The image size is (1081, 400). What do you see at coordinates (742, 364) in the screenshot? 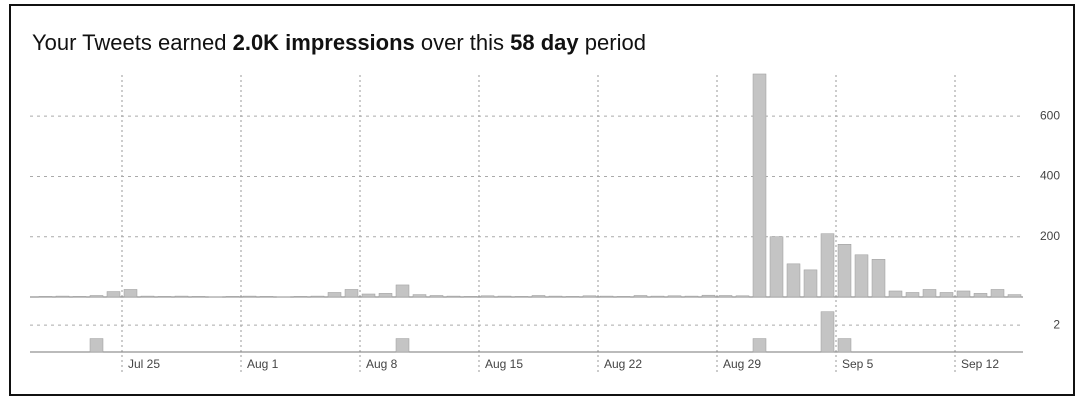
I see `x-tick-label: Aug 29` at bounding box center [742, 364].